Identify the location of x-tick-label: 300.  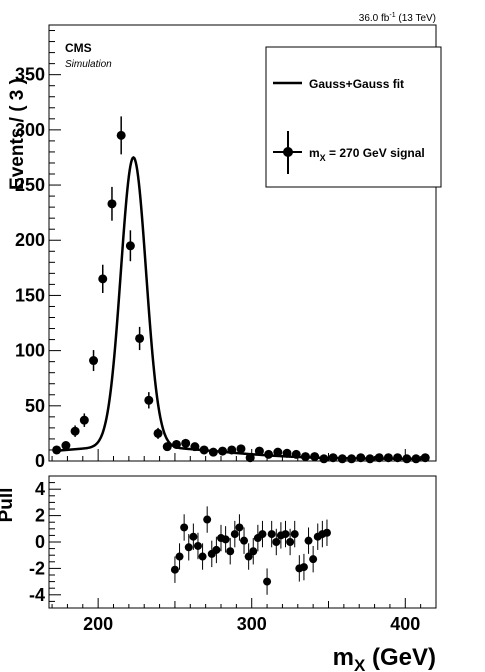
(252, 624).